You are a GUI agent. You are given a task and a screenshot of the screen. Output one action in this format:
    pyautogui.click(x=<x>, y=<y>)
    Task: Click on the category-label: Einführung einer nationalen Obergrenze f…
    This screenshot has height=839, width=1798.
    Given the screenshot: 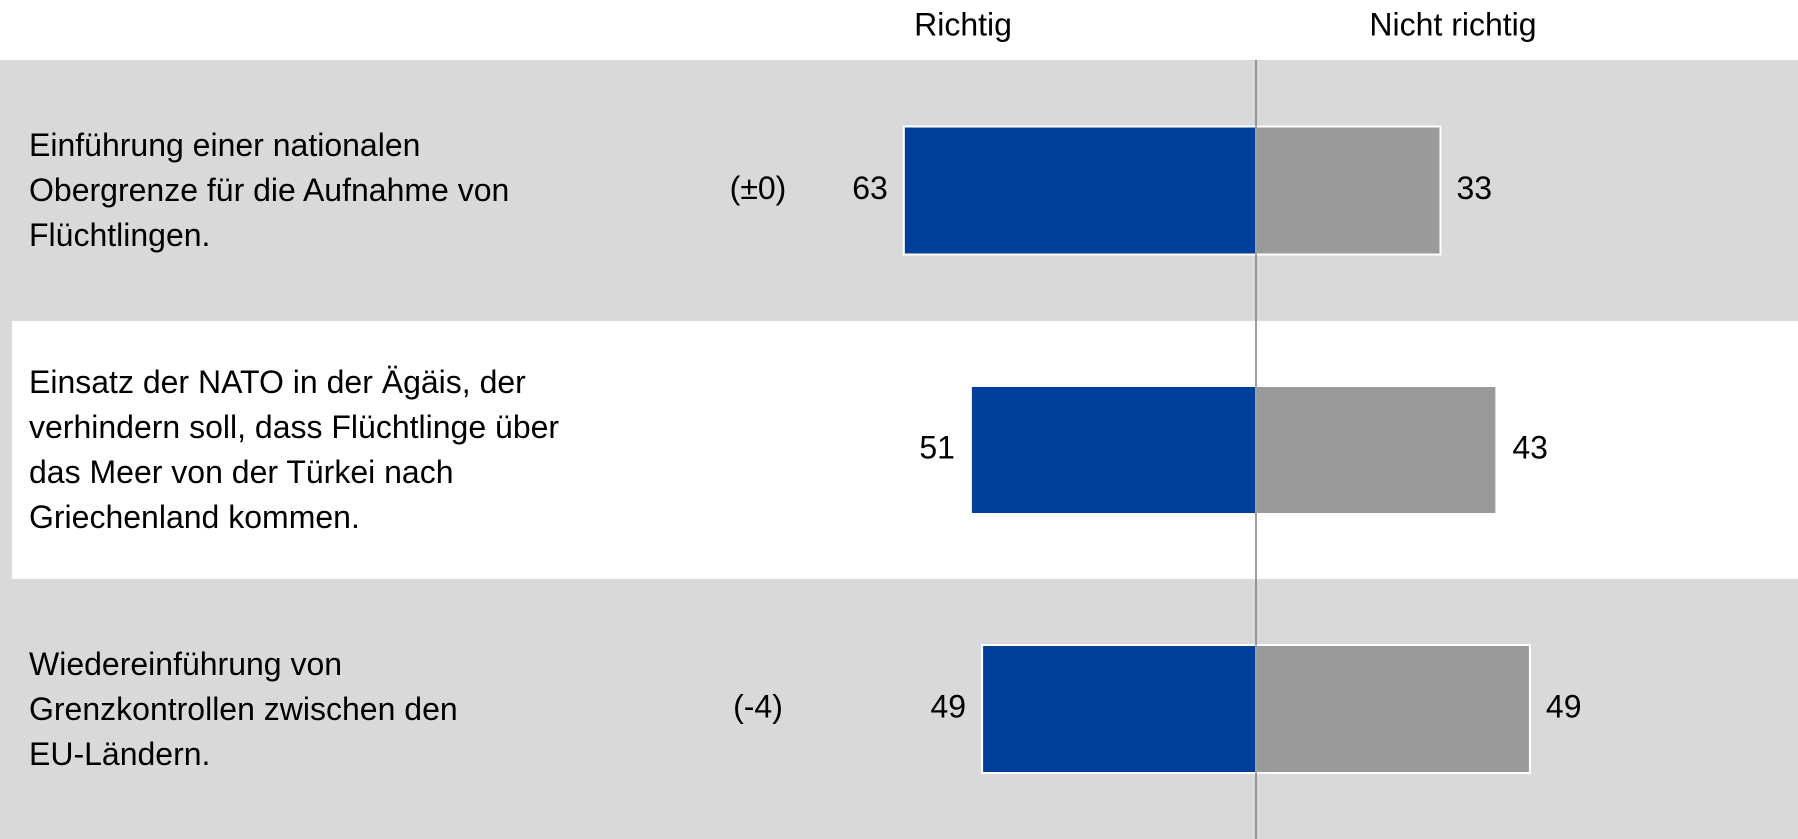 What is the action you would take?
    pyautogui.click(x=269, y=190)
    